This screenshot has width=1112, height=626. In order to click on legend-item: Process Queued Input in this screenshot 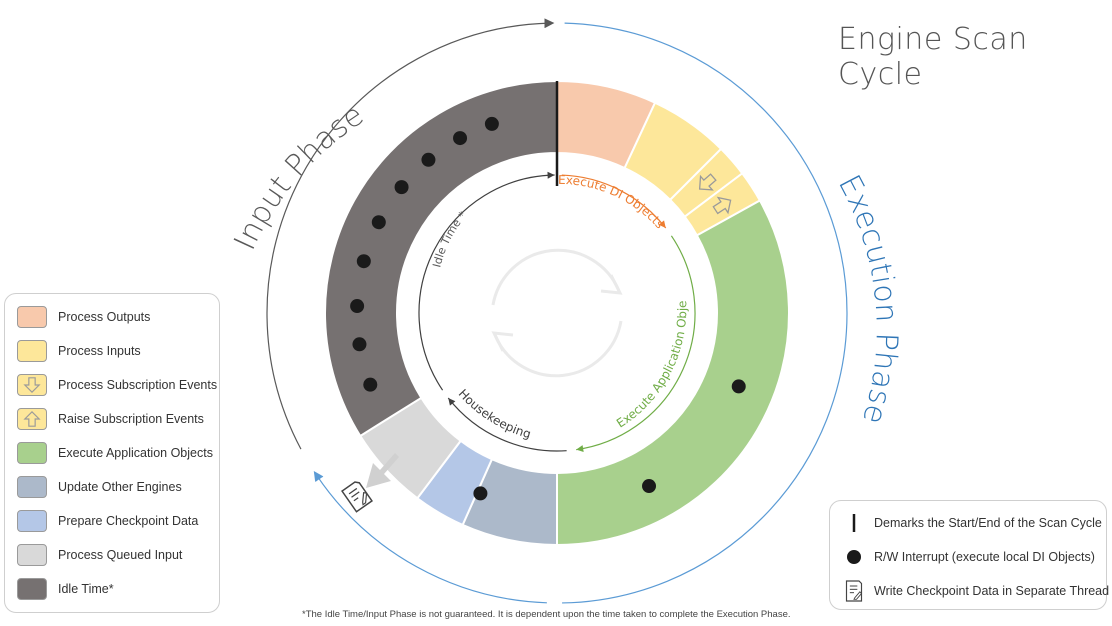, I will do `click(99, 555)`.